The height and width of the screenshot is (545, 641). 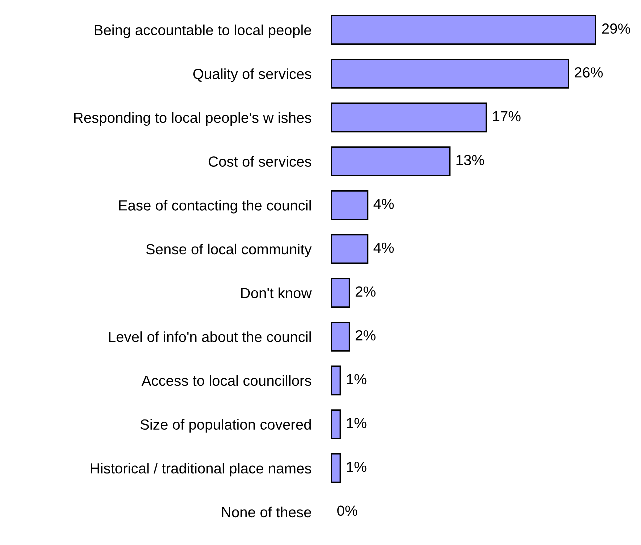 I want to click on data-label: 26%, so click(x=589, y=73).